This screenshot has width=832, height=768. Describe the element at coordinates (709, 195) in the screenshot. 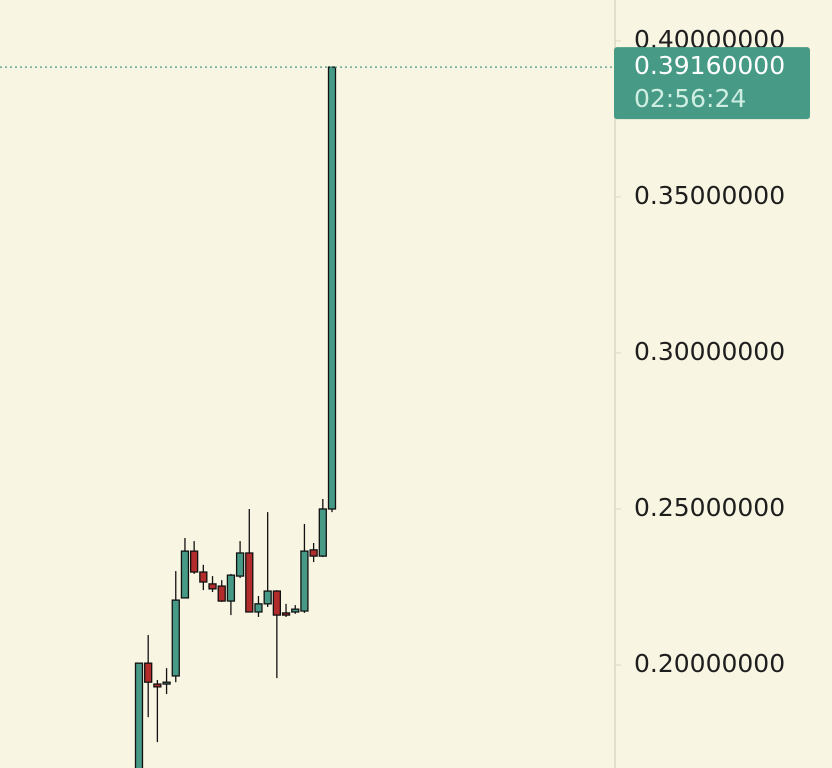

I see `y-tick-label: 0.35000000` at that location.